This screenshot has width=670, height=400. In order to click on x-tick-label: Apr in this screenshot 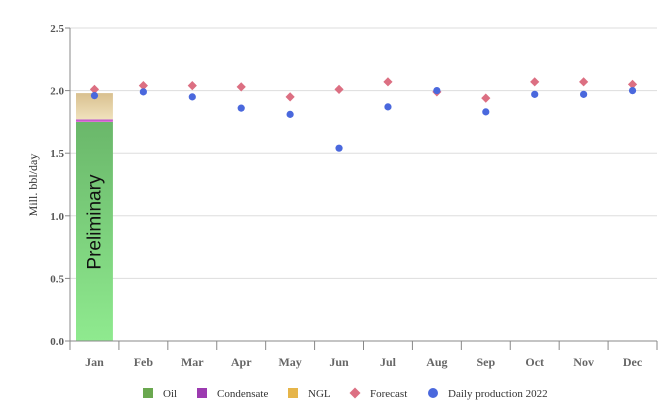, I will do `click(241, 362)`.